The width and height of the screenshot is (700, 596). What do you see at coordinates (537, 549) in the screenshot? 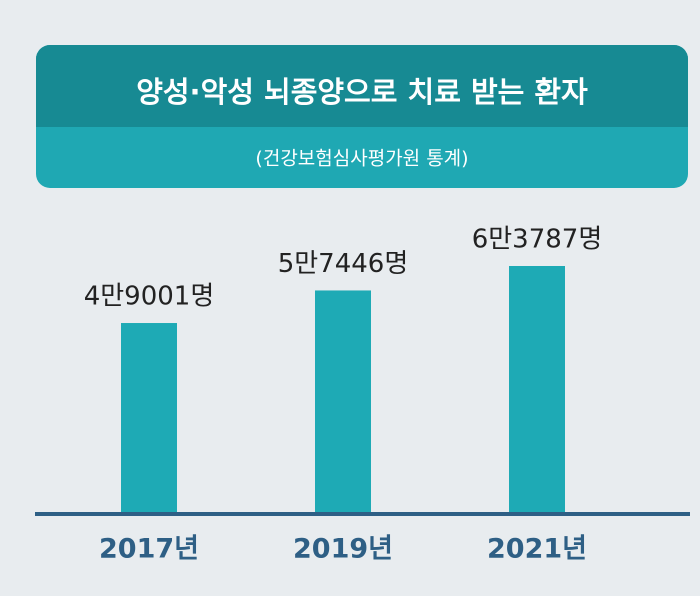
I see `x-tick-label: 2021년` at bounding box center [537, 549].